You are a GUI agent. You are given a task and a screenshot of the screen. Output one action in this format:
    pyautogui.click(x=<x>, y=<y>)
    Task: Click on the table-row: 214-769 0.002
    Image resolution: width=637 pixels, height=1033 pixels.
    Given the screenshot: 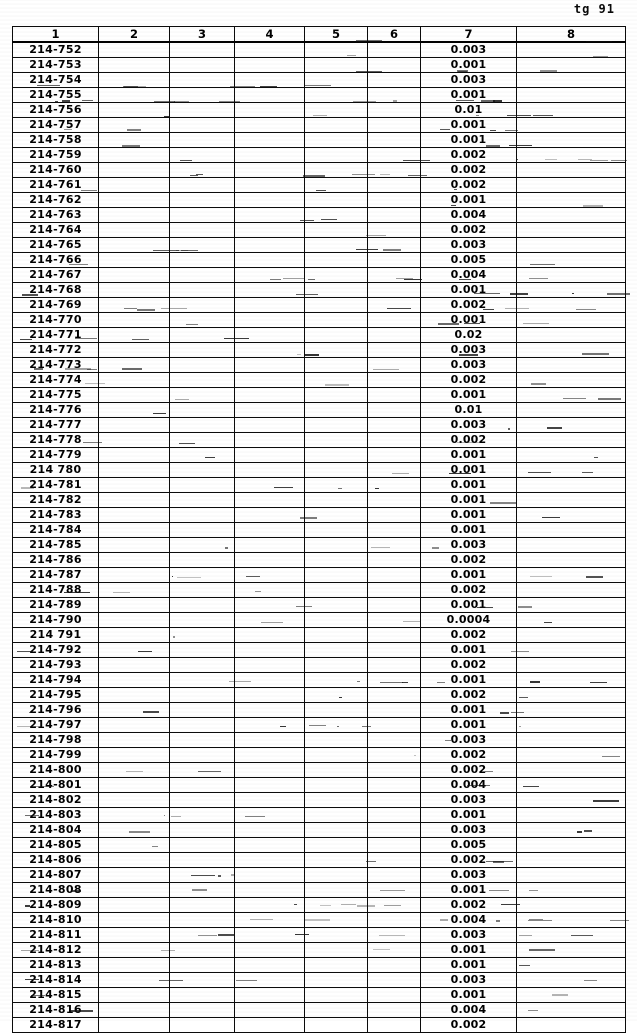 What is the action you would take?
    pyautogui.click(x=319, y=305)
    